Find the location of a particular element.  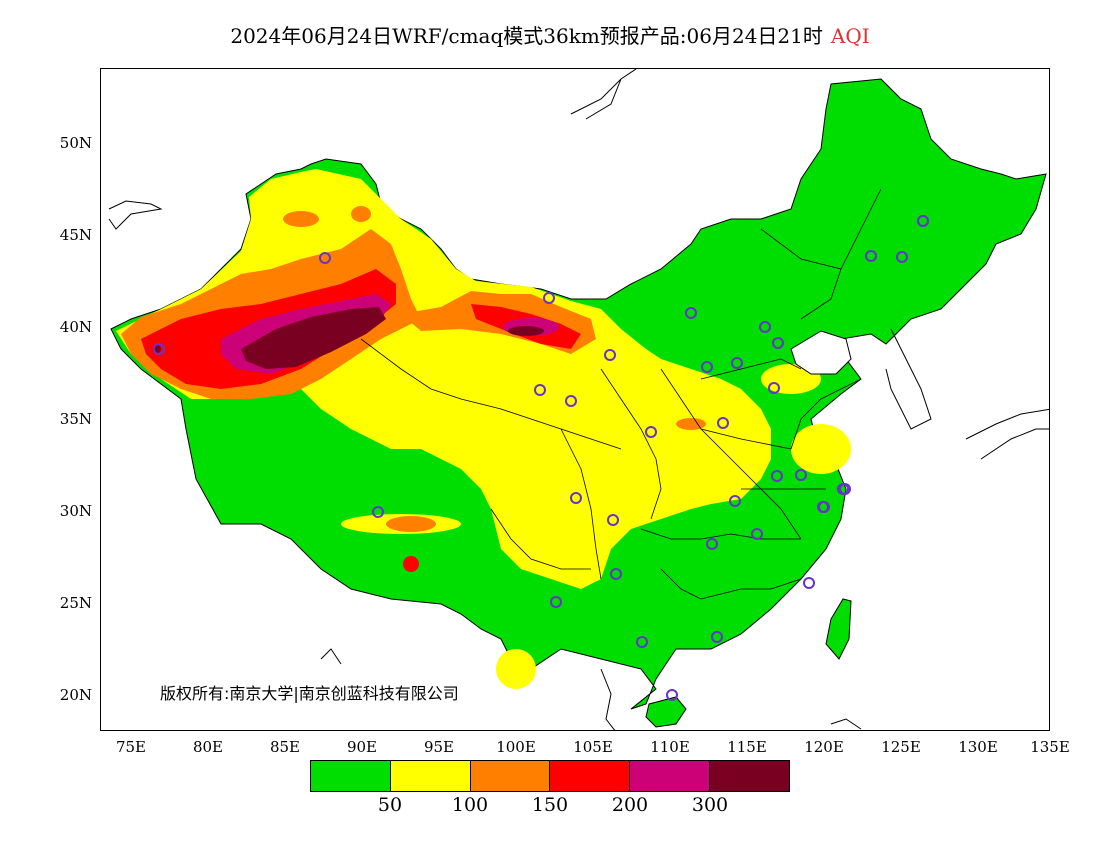

title-text: 2024年06月24日WRF/cmaq模式36km预报产品:06月24日21时 is located at coordinates (526, 36).